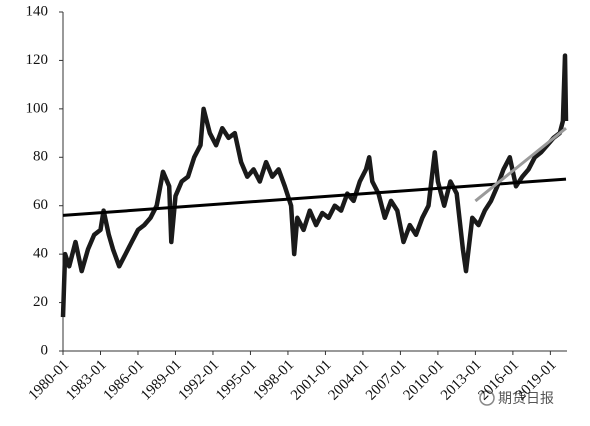  Describe the element at coordinates (124, 380) in the screenshot. I see `x-tick-label: 1986-01` at that location.